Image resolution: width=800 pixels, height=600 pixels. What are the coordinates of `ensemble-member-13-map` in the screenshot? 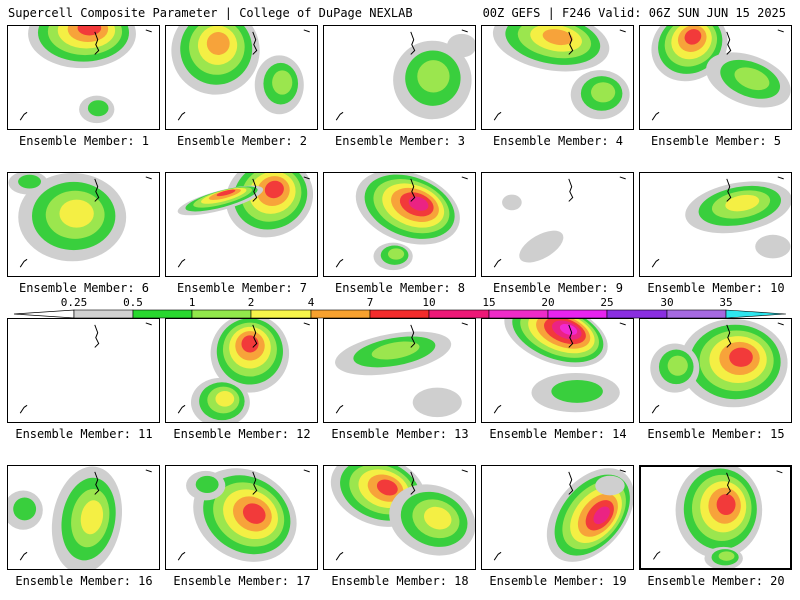 It's located at (399, 370).